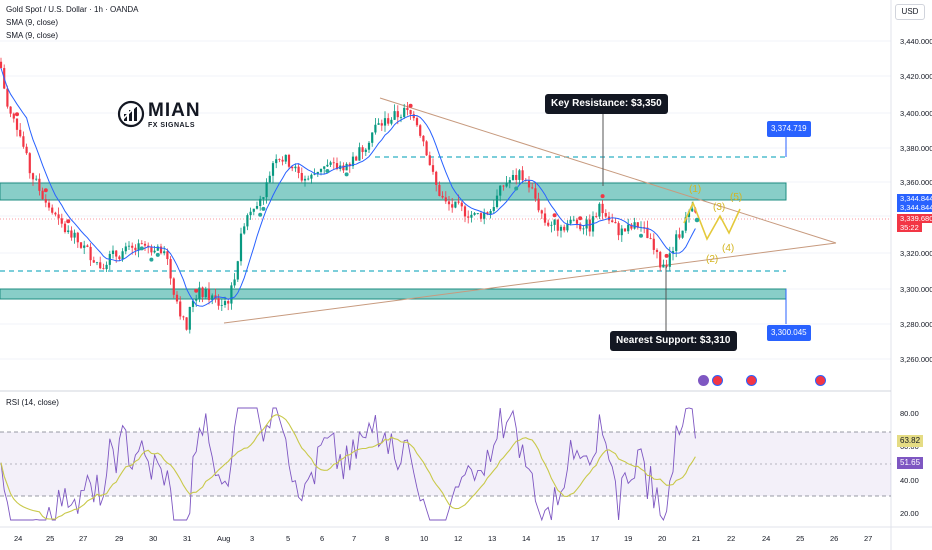 The height and width of the screenshot is (550, 932). What do you see at coordinates (628, 538) in the screenshot?
I see `time-tick: 19` at bounding box center [628, 538].